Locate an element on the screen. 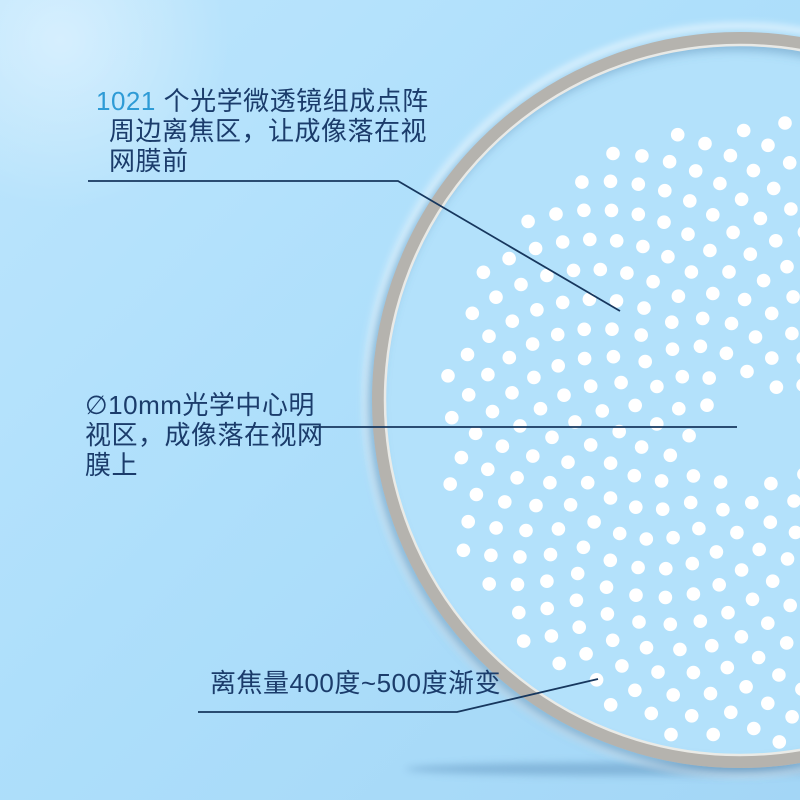 Image resolution: width=800 pixels, height=800 pixels. annotation-optical-center-line1: ∅10mm光学中心明 is located at coordinates (200, 405).